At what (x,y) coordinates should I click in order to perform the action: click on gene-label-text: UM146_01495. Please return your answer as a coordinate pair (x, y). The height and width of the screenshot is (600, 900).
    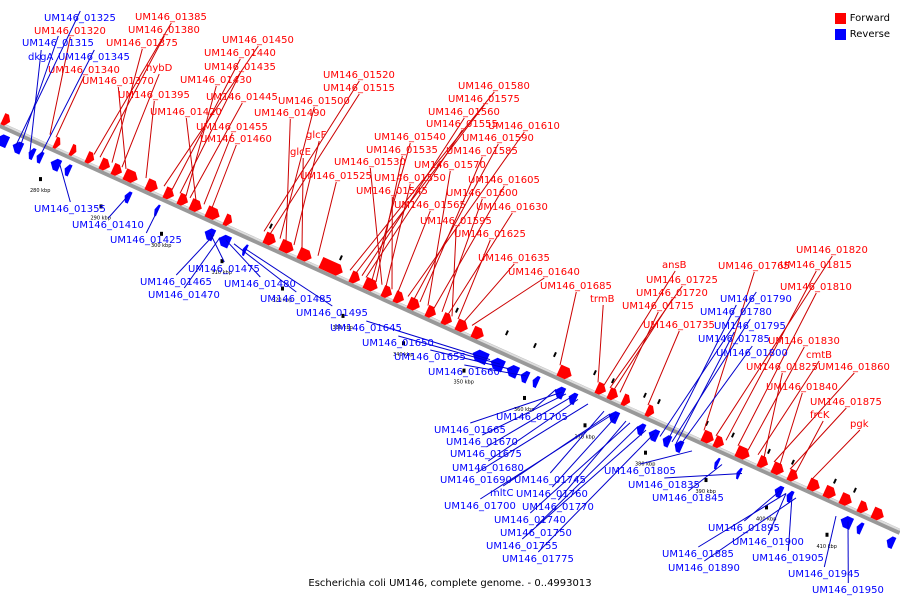
    Looking at the image, I should click on (332, 313).